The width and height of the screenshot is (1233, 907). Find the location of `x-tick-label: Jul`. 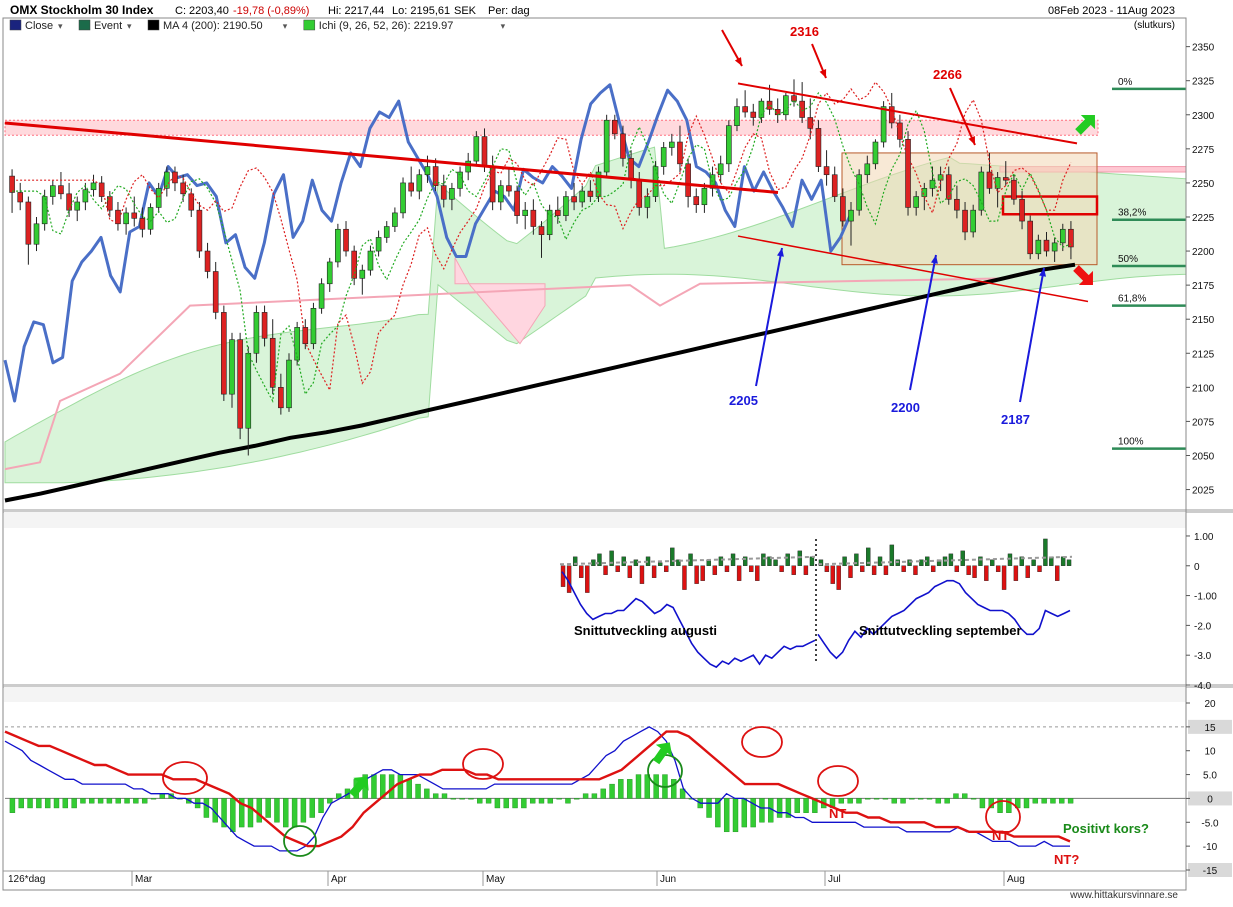

x-tick-label: Jul is located at coordinates (834, 879).